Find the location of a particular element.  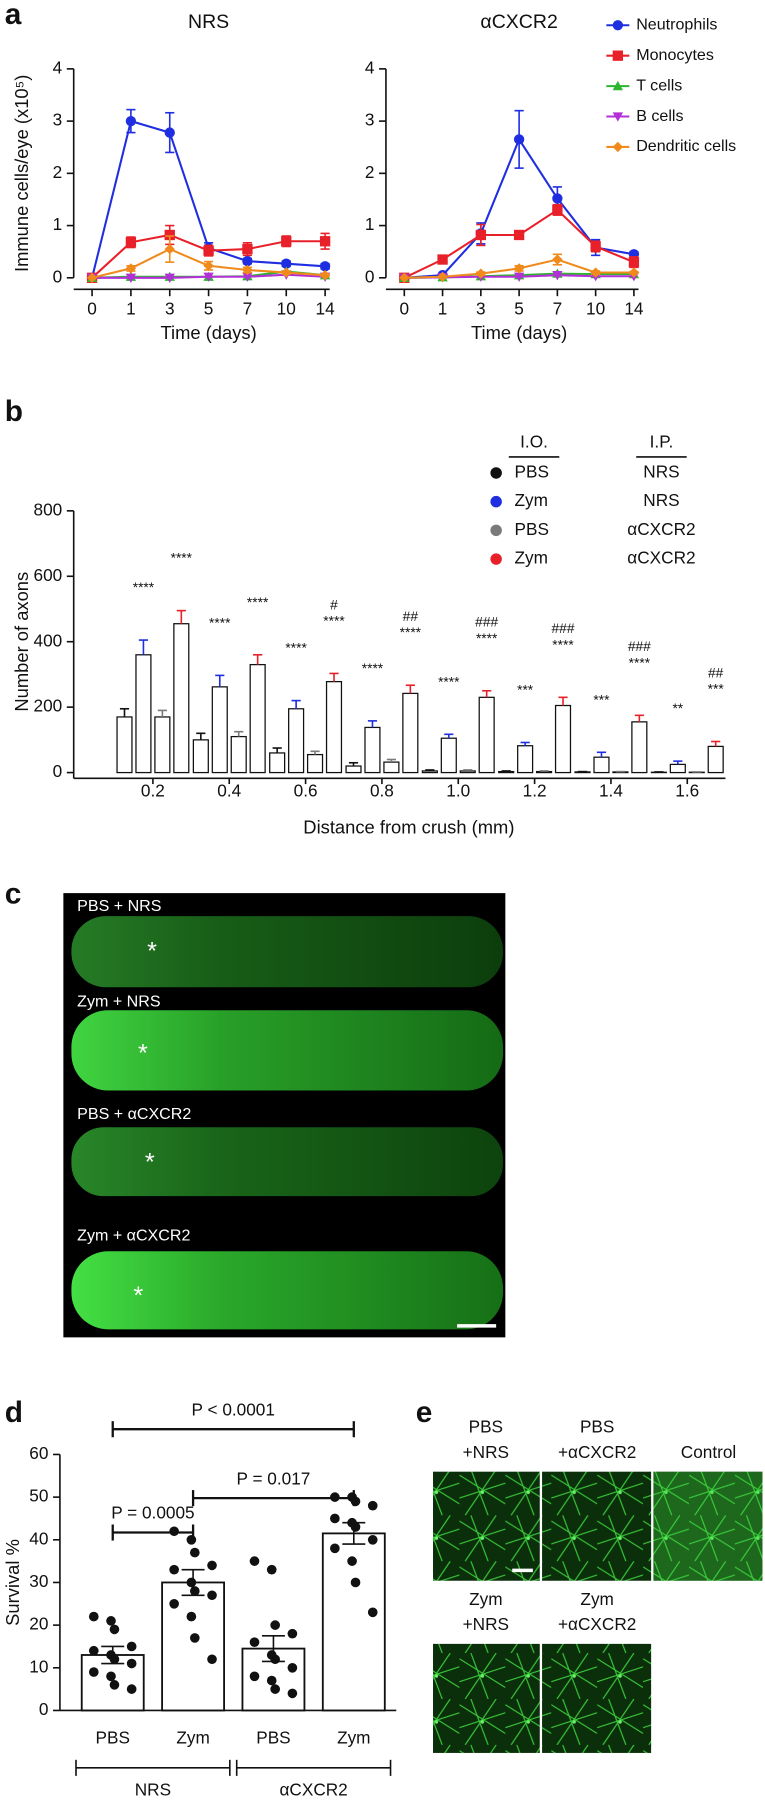

nerve-label: Zym + NRS is located at coordinates (118, 1001).